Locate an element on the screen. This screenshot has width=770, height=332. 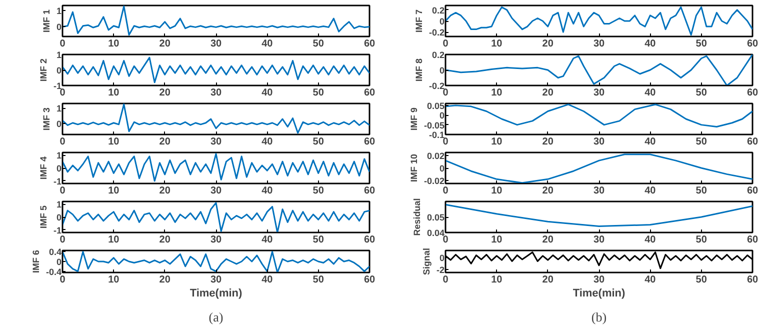
y-axis-title: IMF 7 is located at coordinates (419, 20).